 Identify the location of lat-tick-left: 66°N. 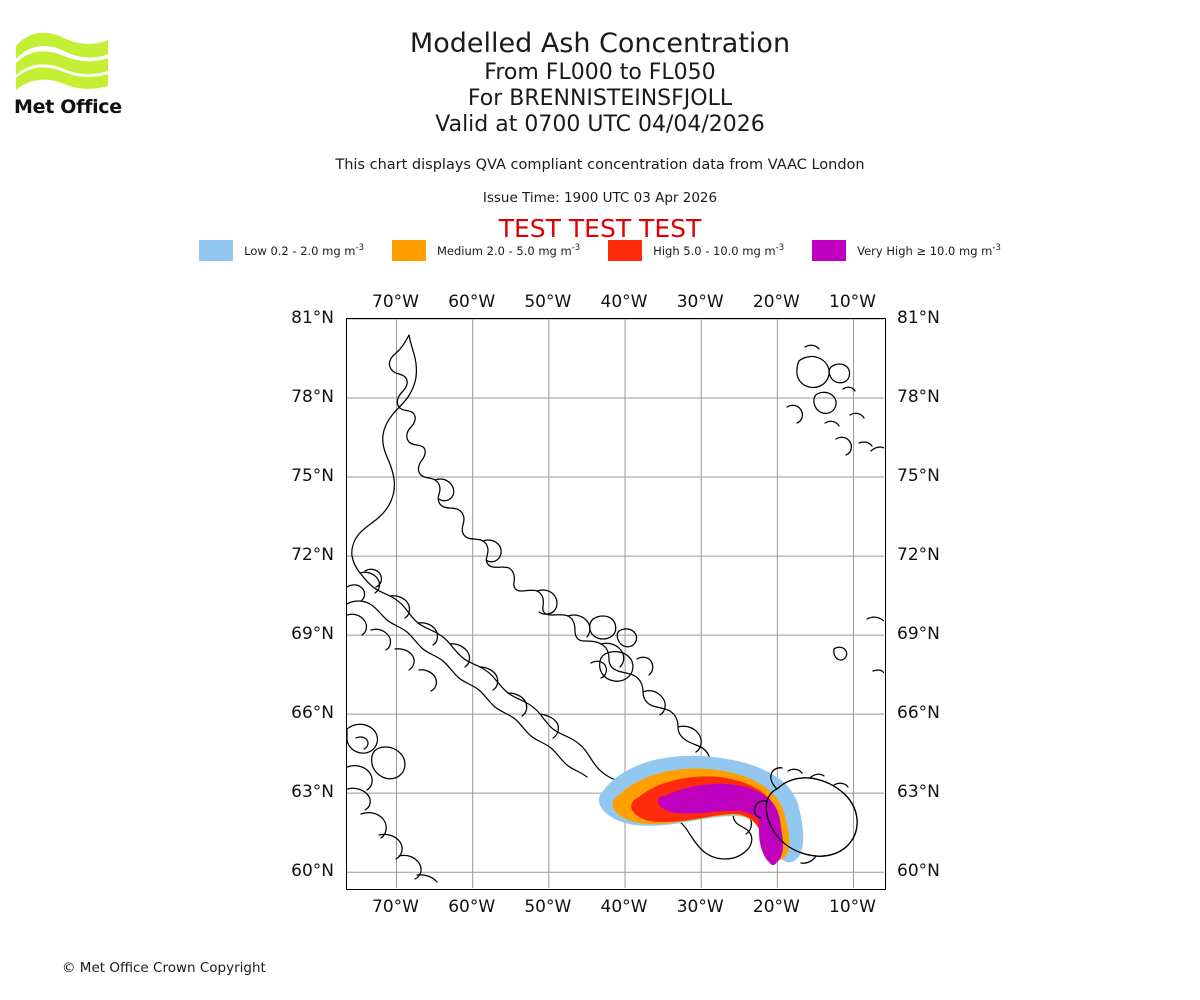
(312, 713).